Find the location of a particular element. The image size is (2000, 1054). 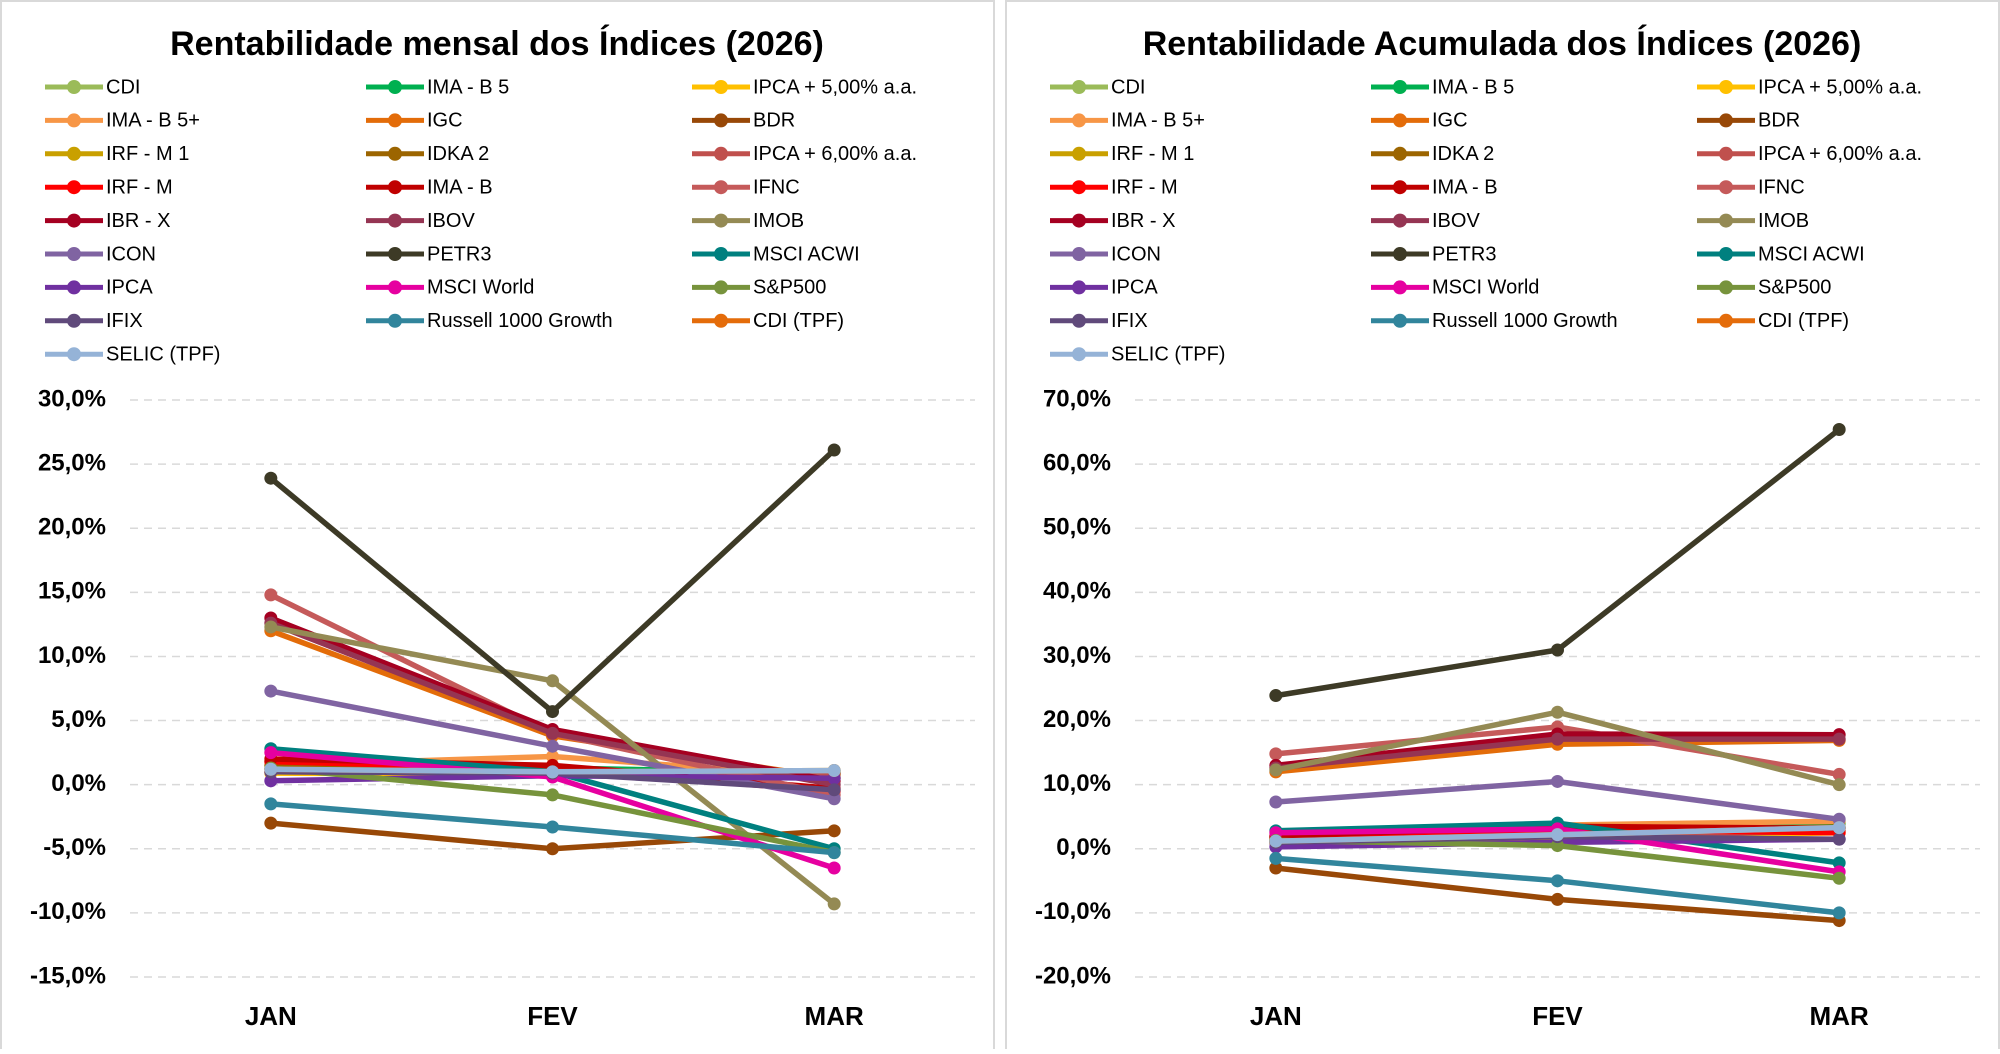

legend-label: IMA - B 5+ is located at coordinates (153, 121).